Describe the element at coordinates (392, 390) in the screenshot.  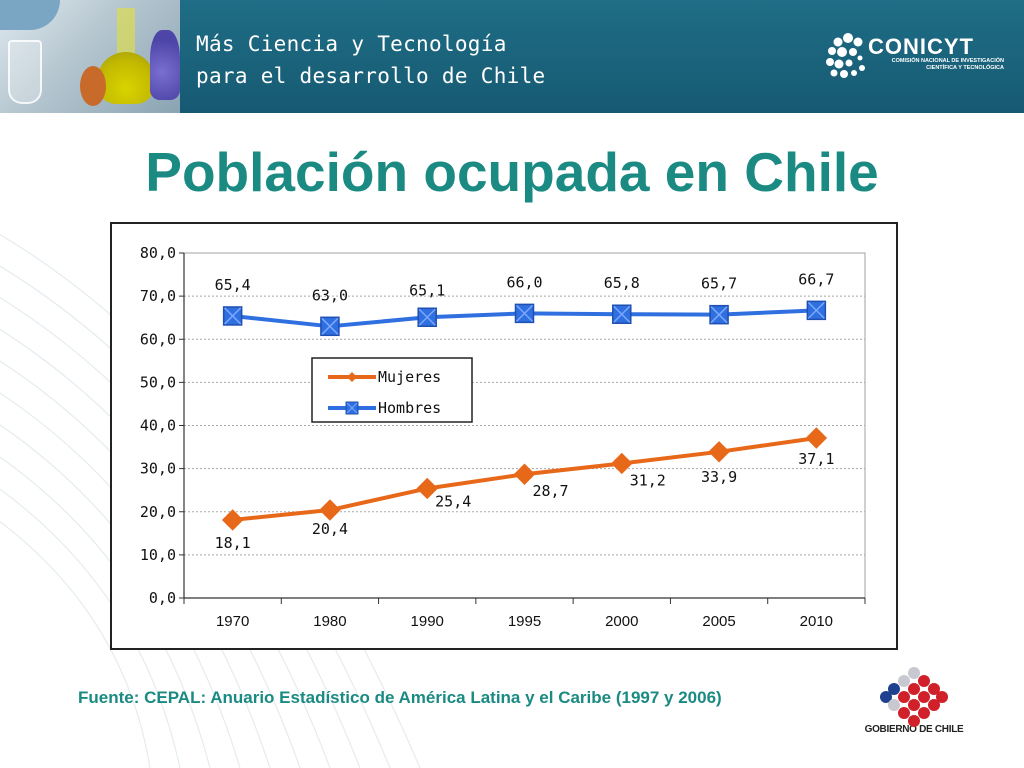
I see `legend-box` at that location.